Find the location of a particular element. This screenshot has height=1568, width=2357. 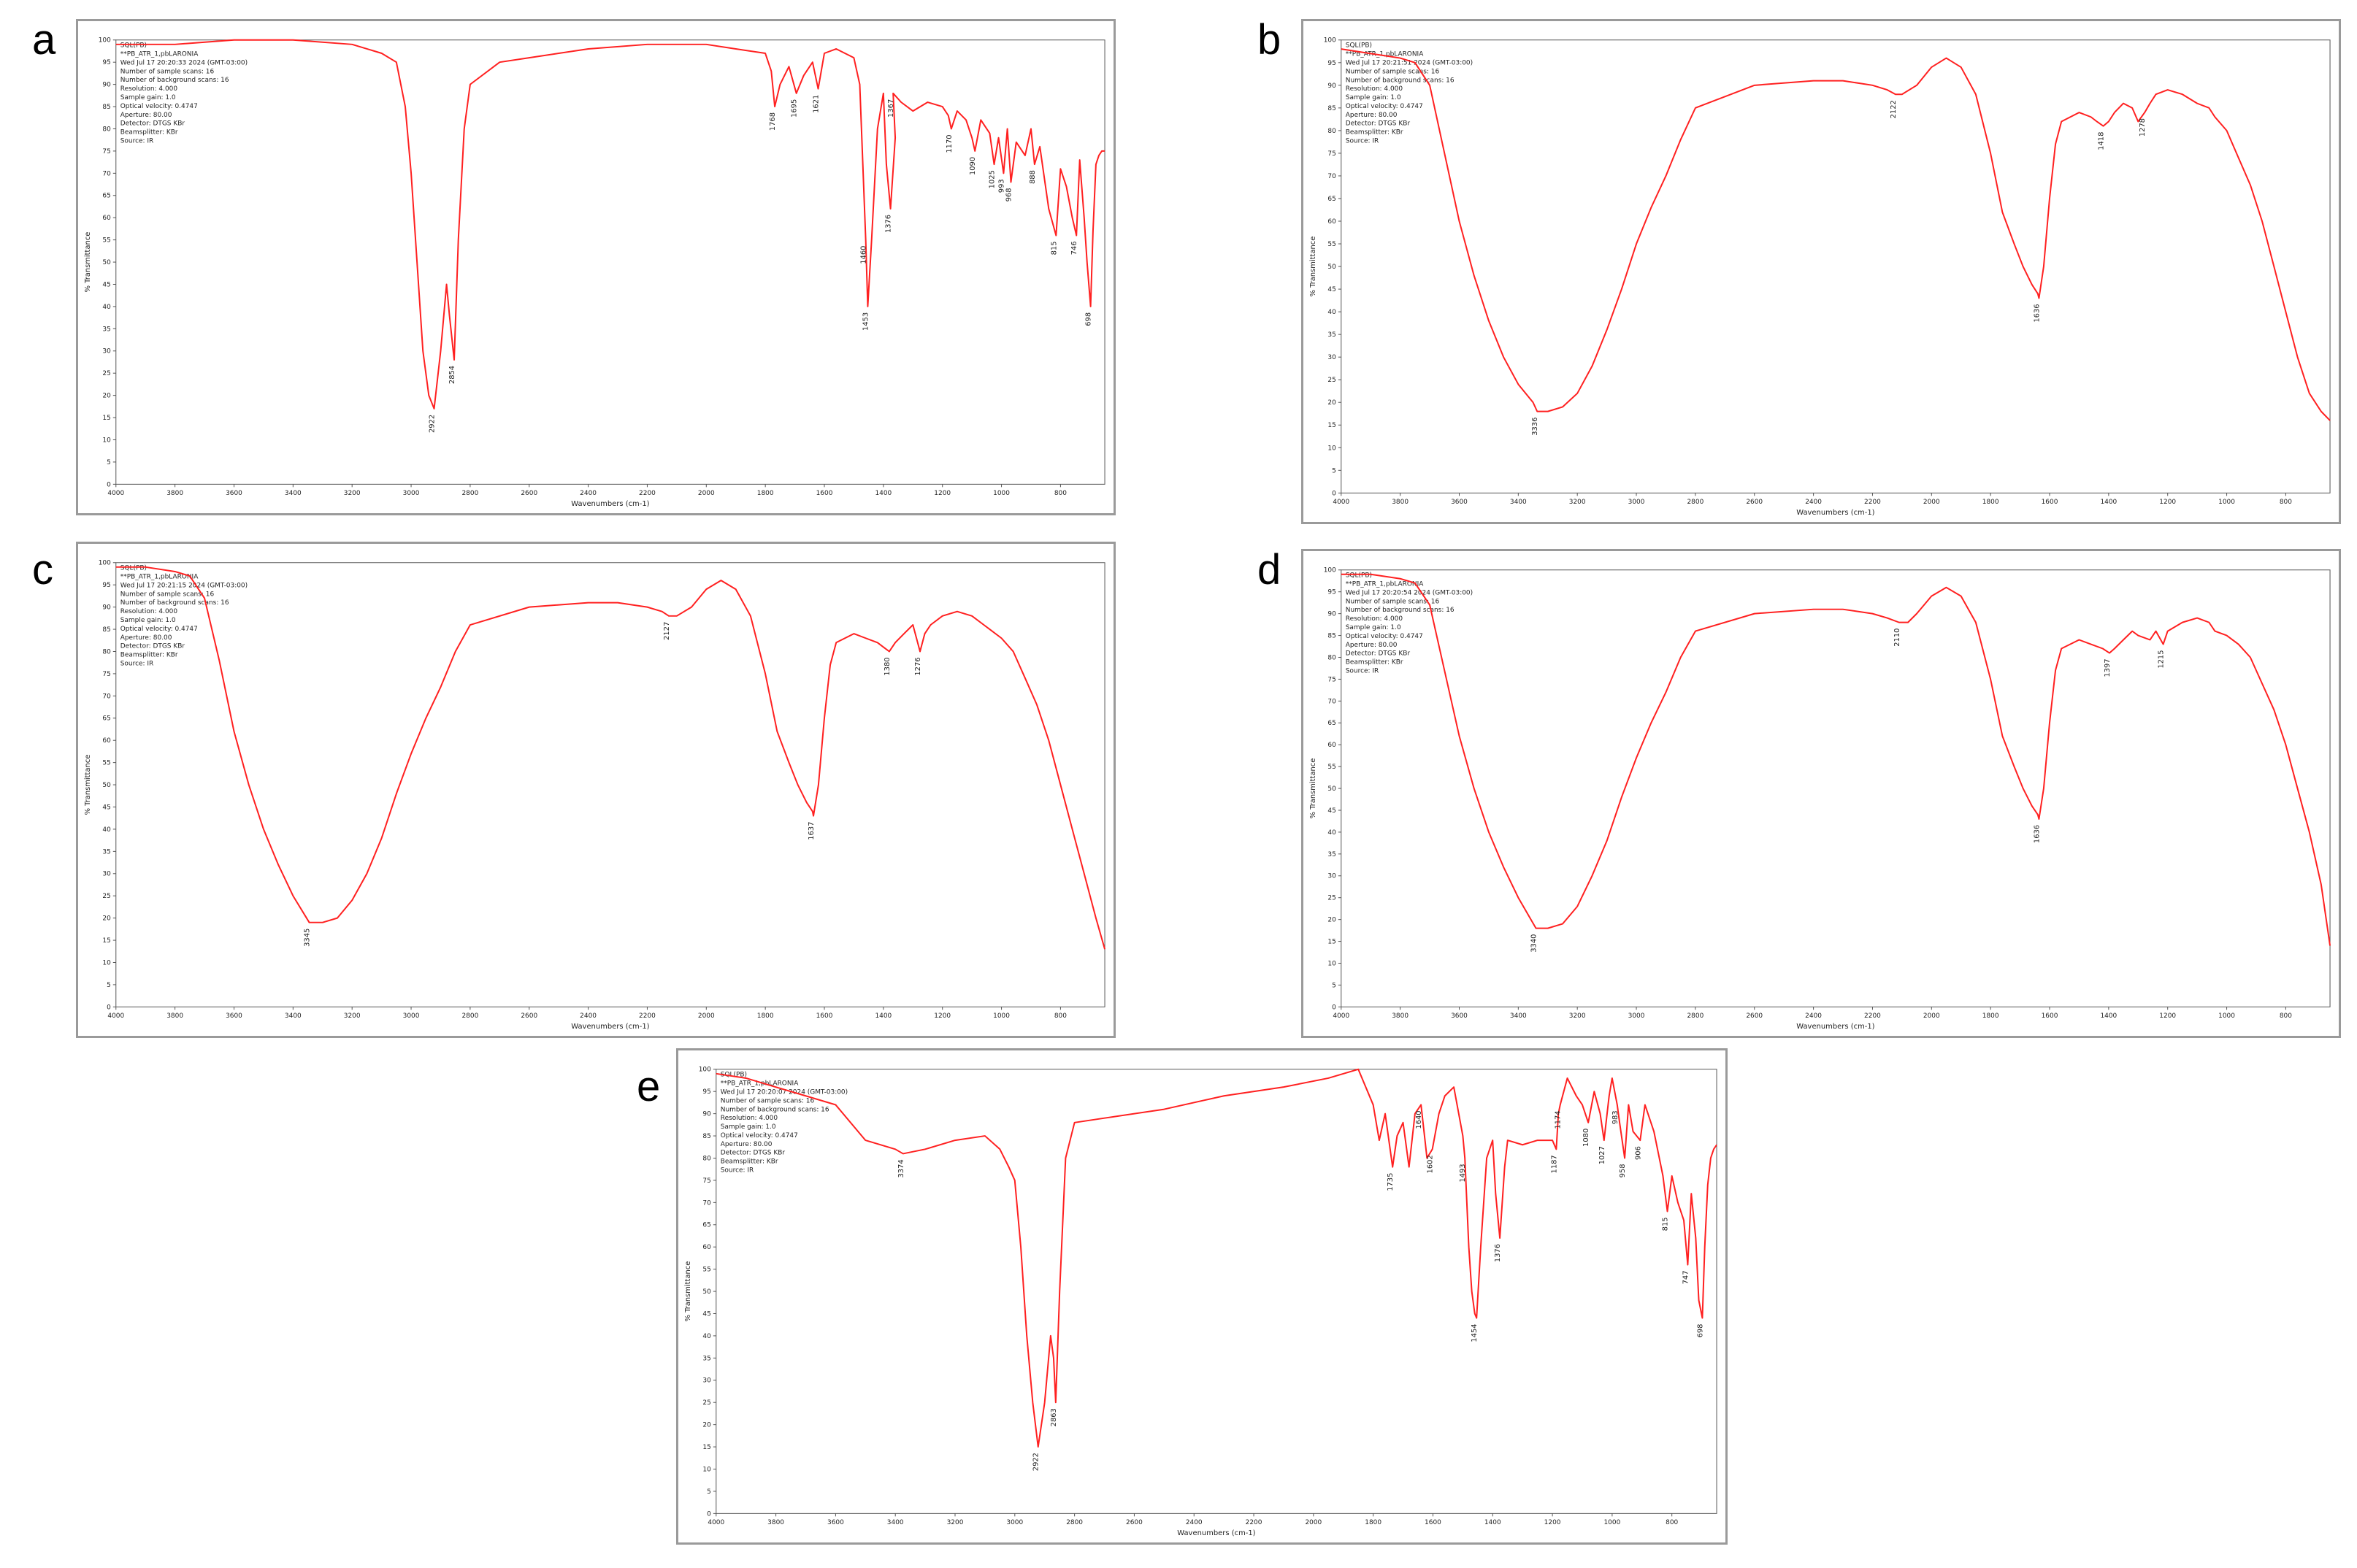

instrument-info-line: Number of background scans: 16 is located at coordinates (174, 603).